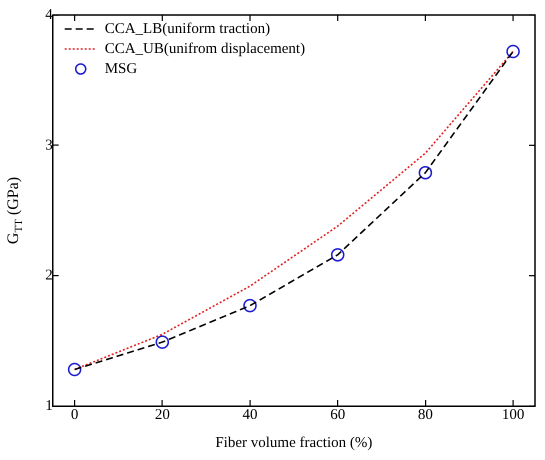  I want to click on x-tick-label: 60, so click(338, 414).